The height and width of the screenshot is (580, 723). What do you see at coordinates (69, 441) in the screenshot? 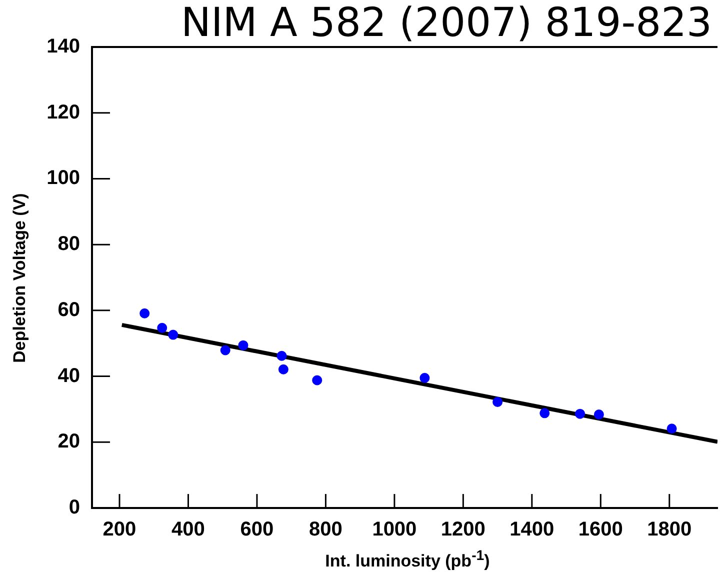
I see `y-tick-label: 20` at bounding box center [69, 441].